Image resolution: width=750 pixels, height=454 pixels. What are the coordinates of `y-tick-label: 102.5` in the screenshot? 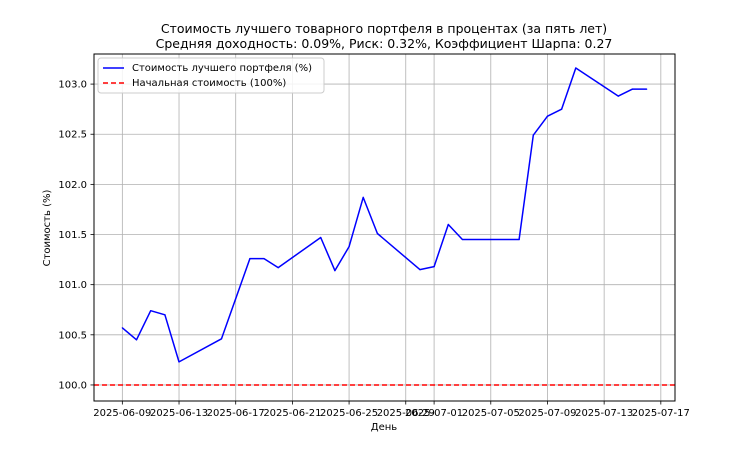 It's located at (72, 135).